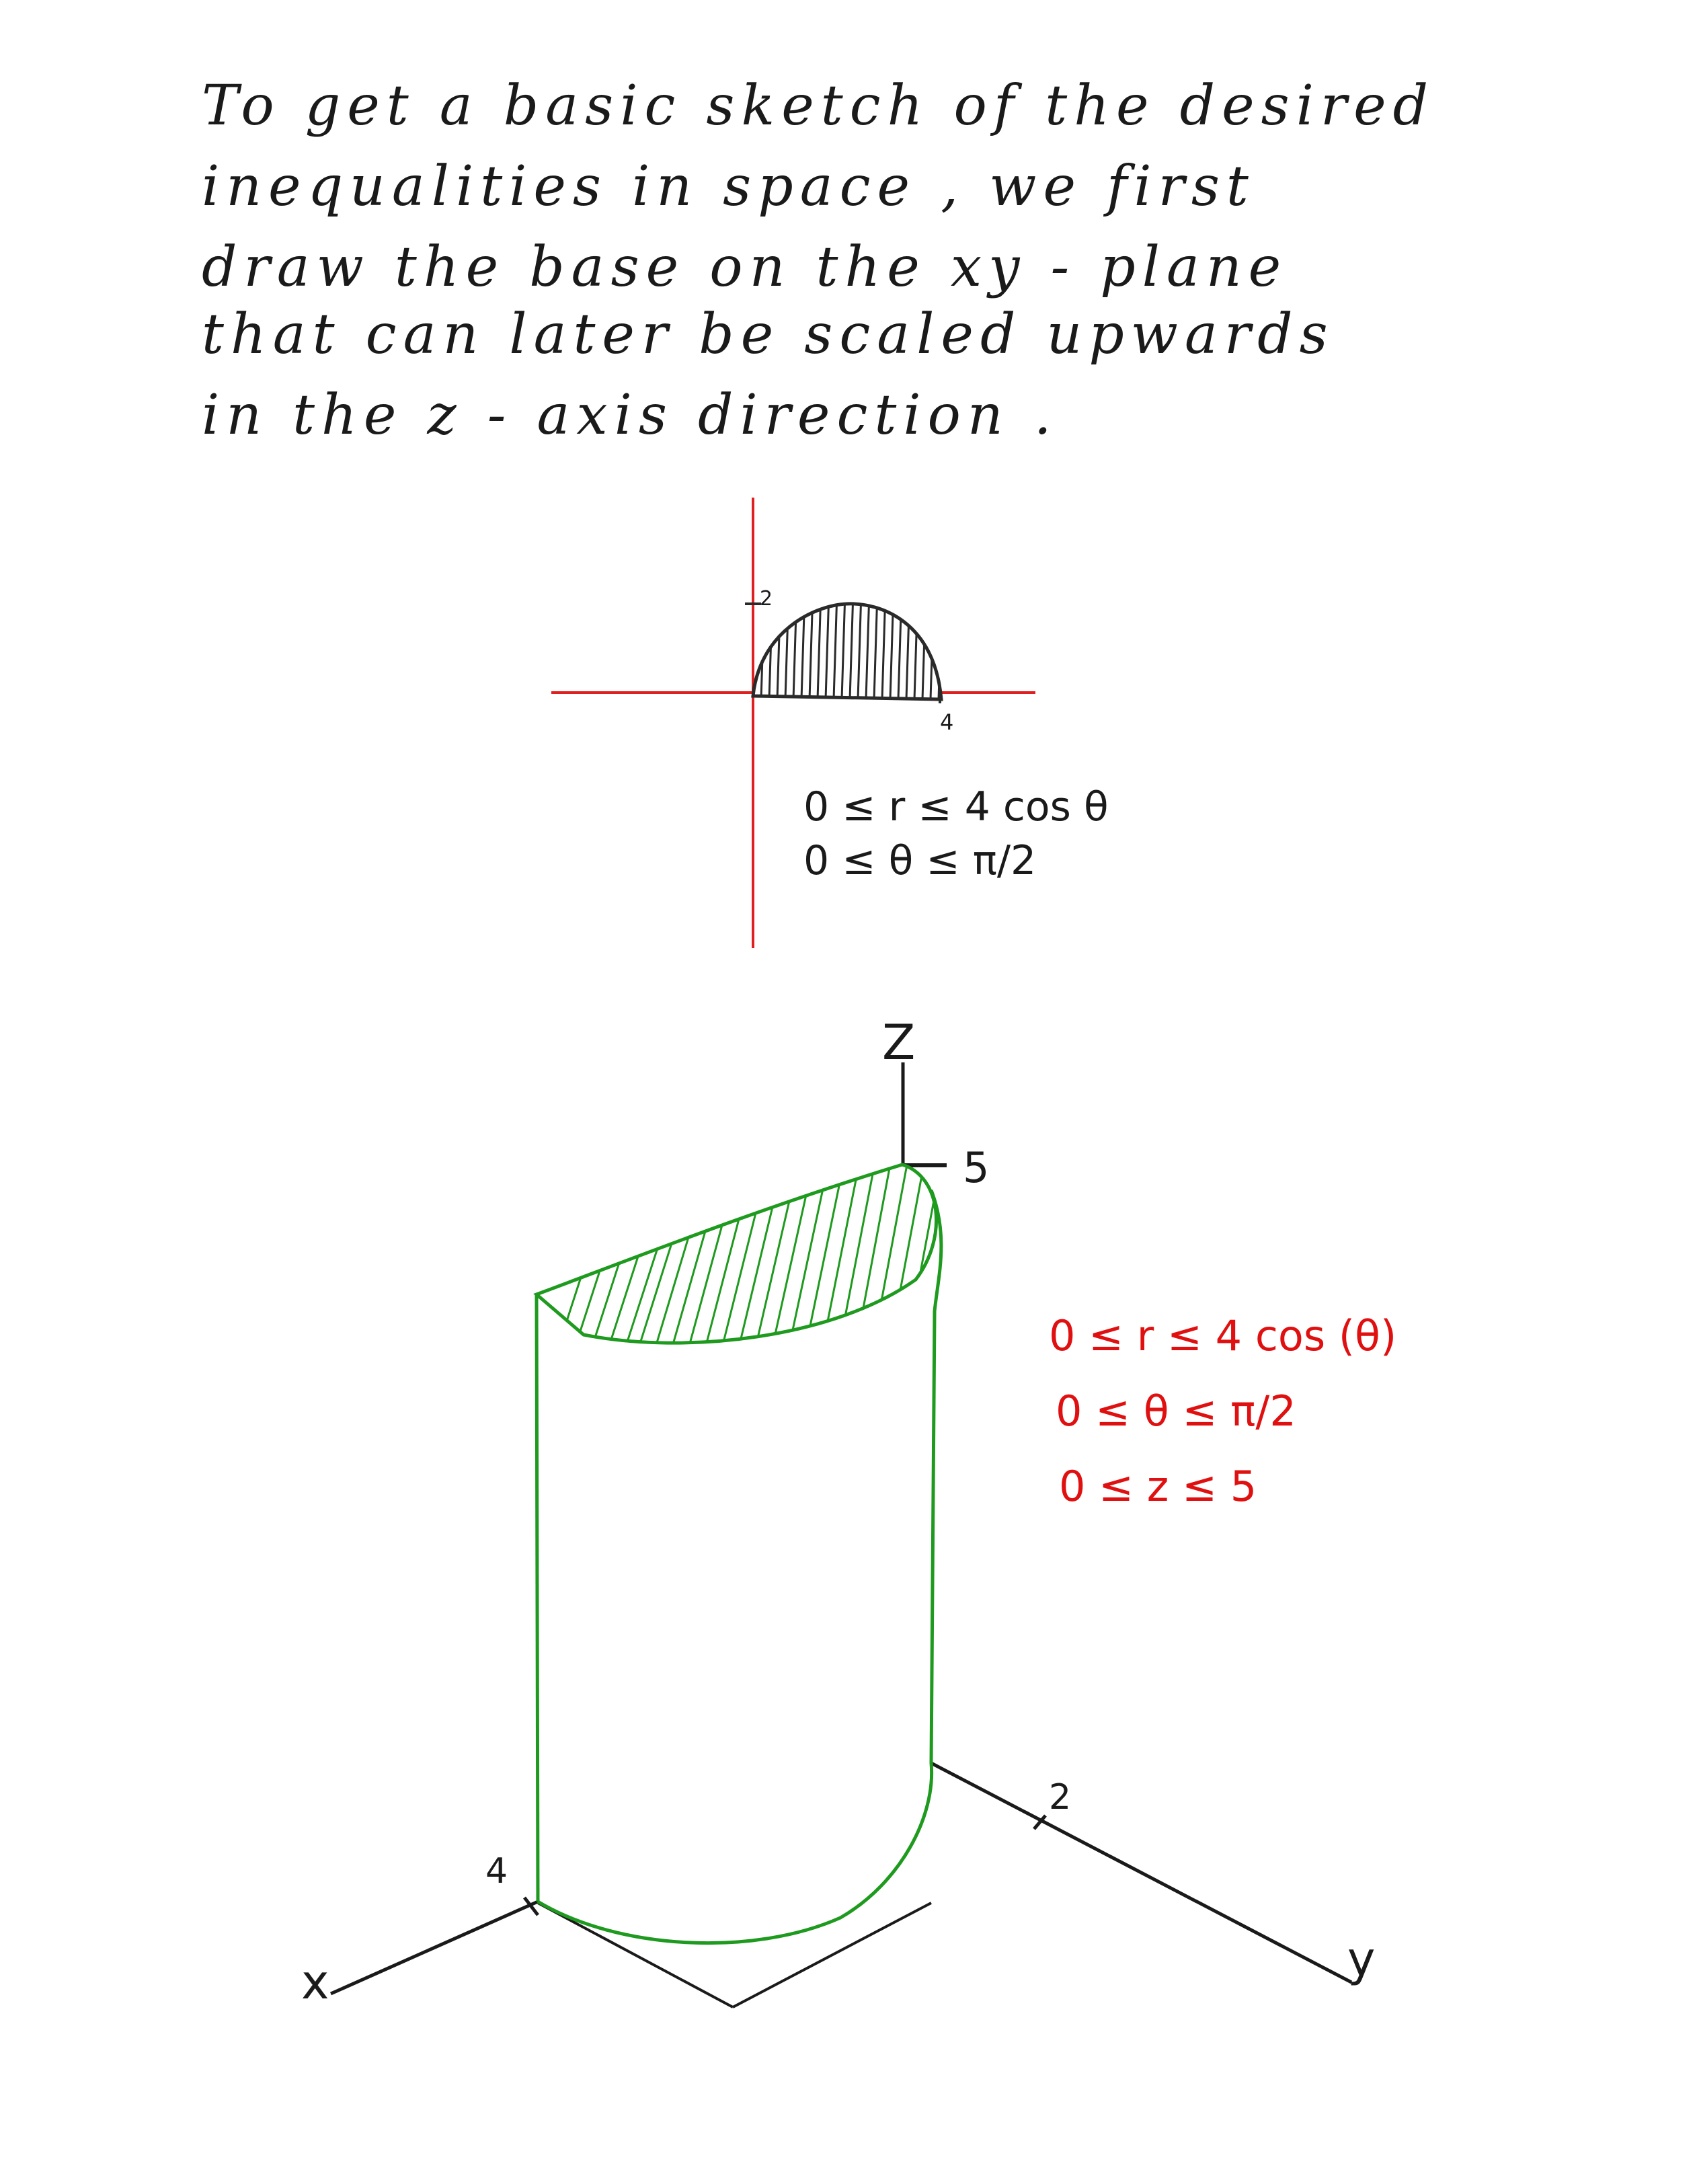 This screenshot has height=2184, width=1697. I want to click on base-inequality-theta: 0 ≤ θ ≤ π/2, so click(919, 860).